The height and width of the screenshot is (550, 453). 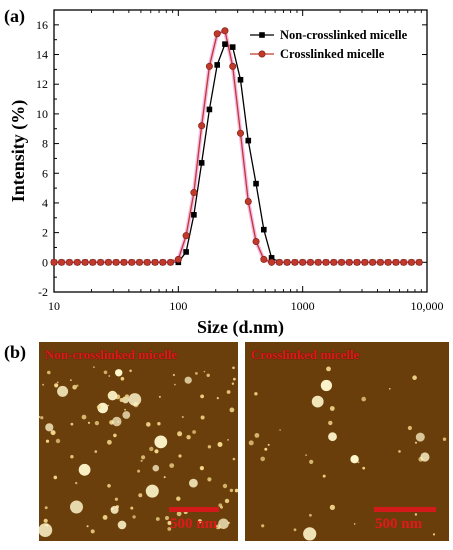 I want to click on panel-label-b: (b), so click(x=15, y=352).